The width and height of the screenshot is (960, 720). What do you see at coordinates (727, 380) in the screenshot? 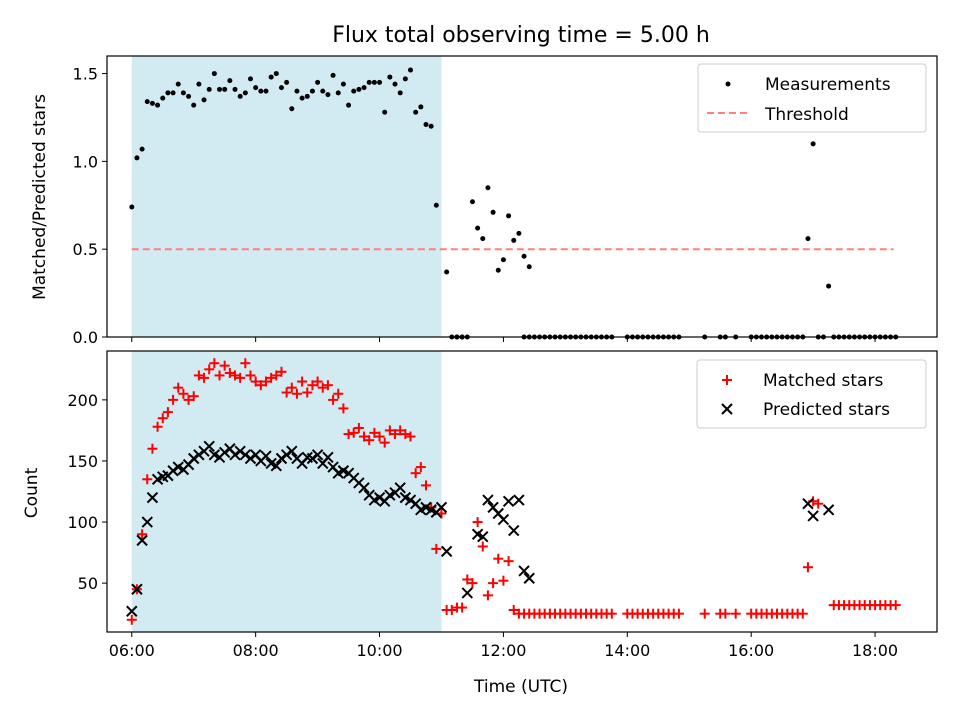
I see `legend-matched-marker` at bounding box center [727, 380].